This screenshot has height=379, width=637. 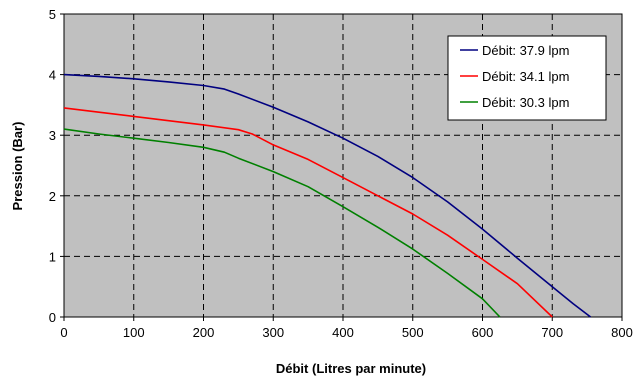 What do you see at coordinates (134, 332) in the screenshot?
I see `x-tick-label: 100` at bounding box center [134, 332].